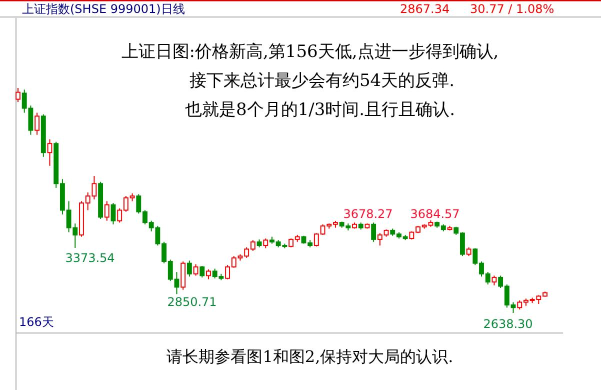 Image resolution: width=601 pixels, height=390 pixels. I want to click on annotation: 3684.57, so click(435, 214).